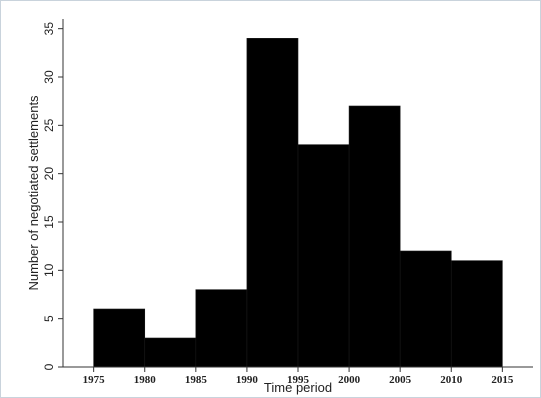  What do you see at coordinates (272, 203) in the screenshot?
I see `histogram-bar-1990-1995` at bounding box center [272, 203].